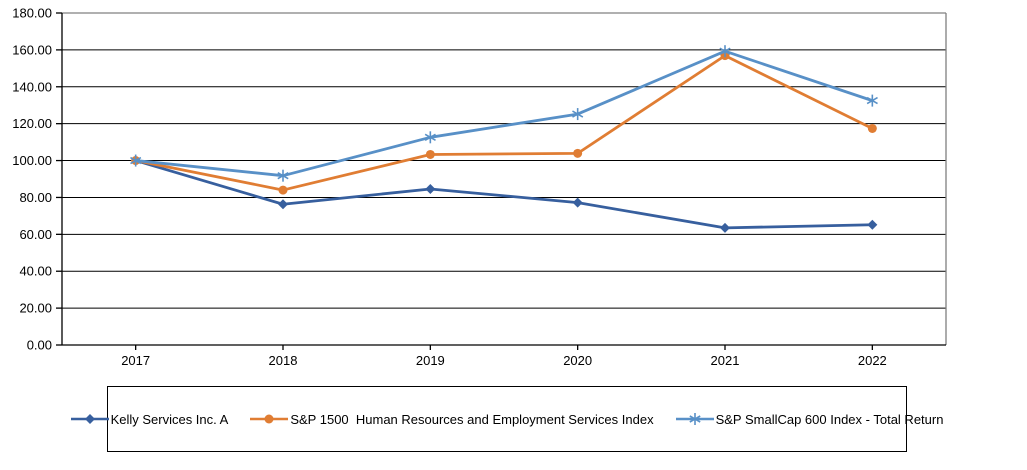 The width and height of the screenshot is (1027, 470). What do you see at coordinates (32, 86) in the screenshot?
I see `y-tick-label: 140.00` at bounding box center [32, 86].